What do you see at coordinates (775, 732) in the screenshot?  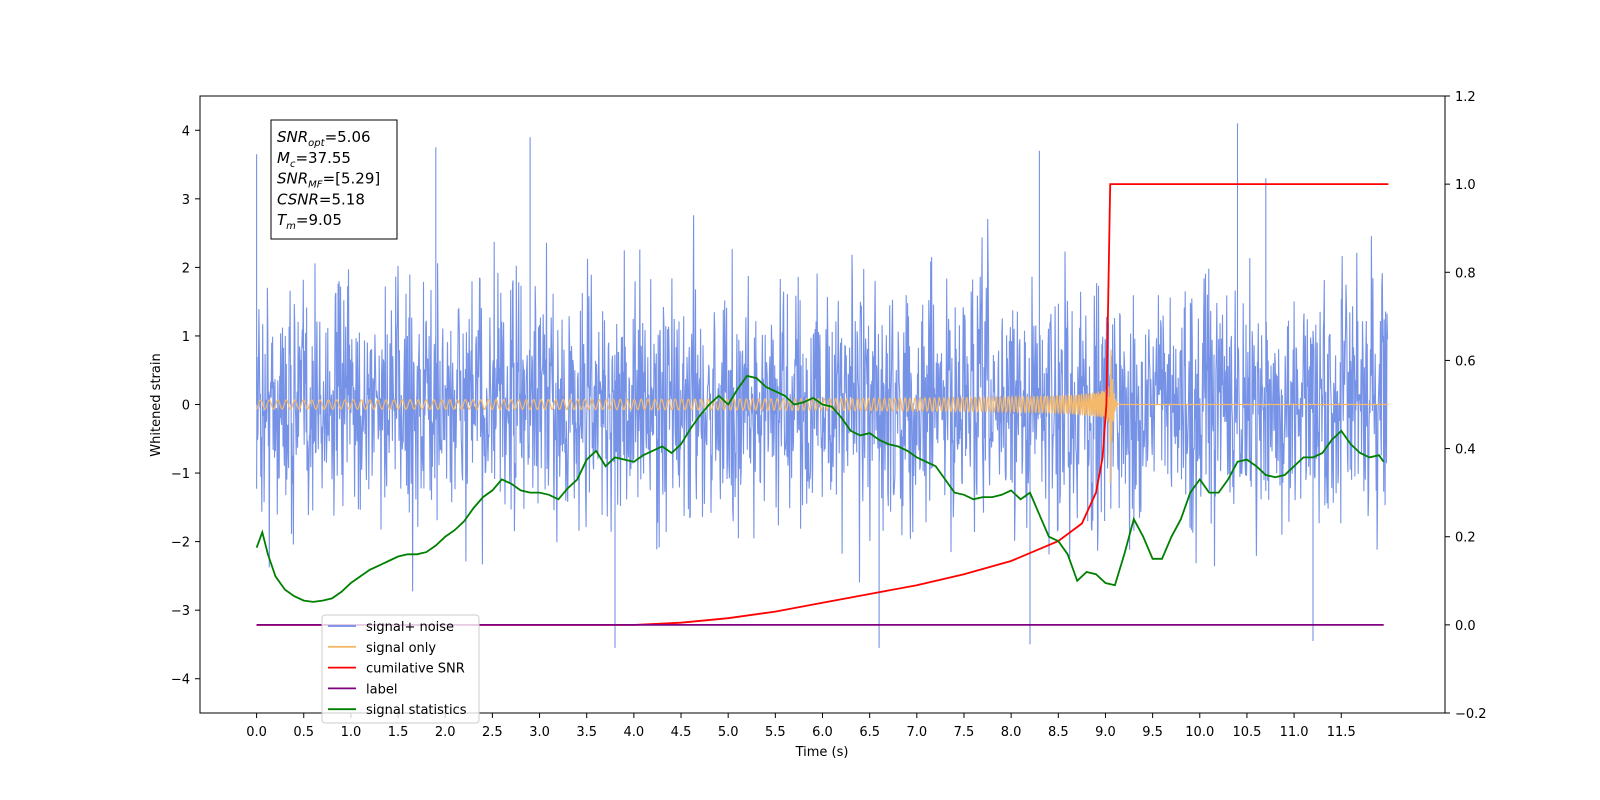 I see `x-tick-label: 5.5` at bounding box center [775, 732].